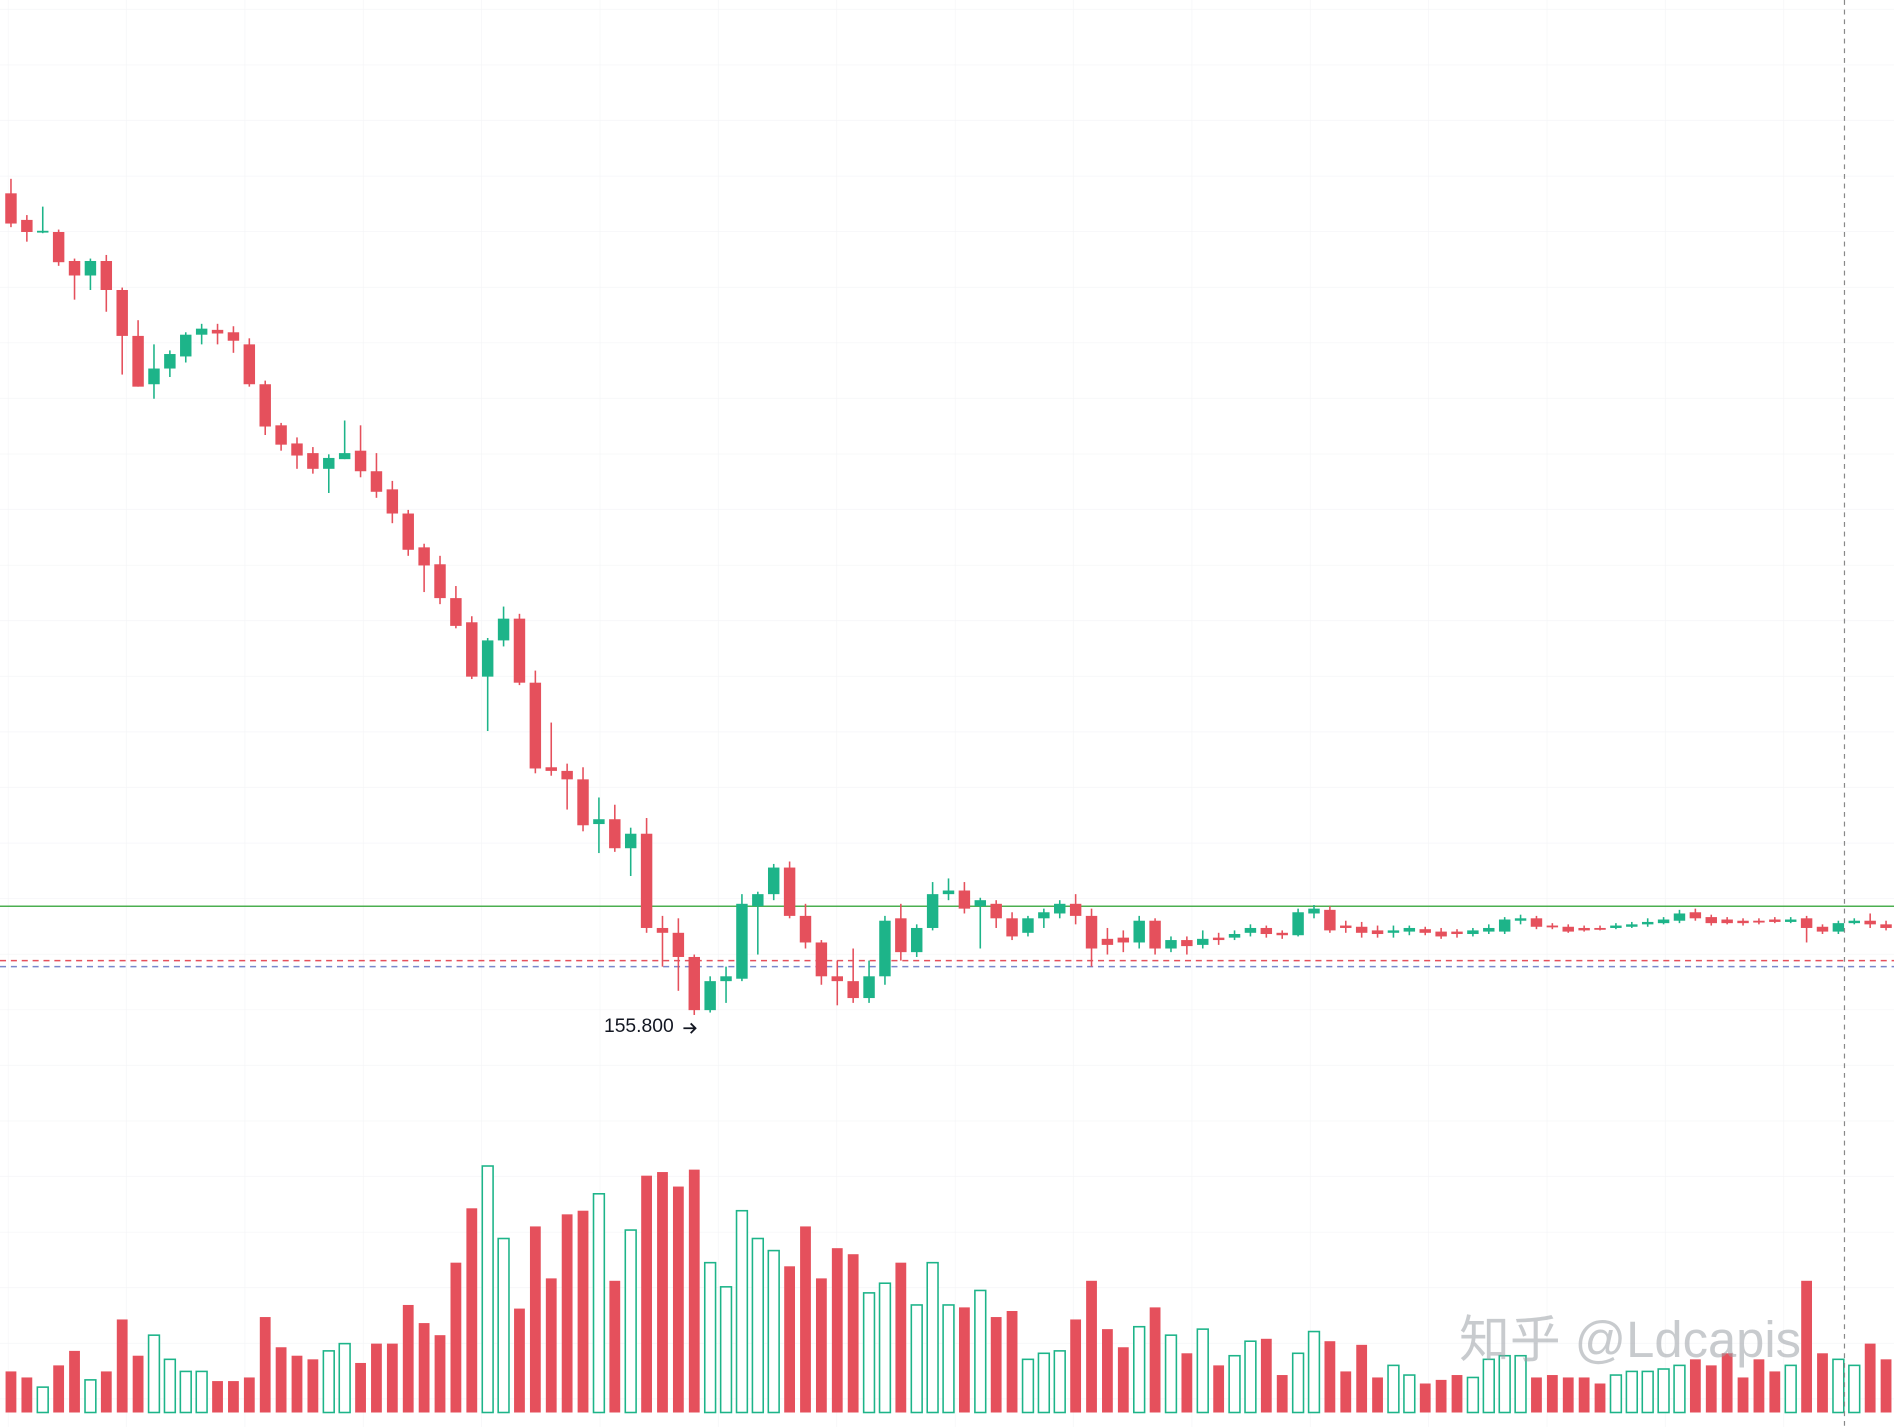  Describe the element at coordinates (1630, 1339) in the screenshot. I see `watermark: 知乎 @Ldcapis` at that location.